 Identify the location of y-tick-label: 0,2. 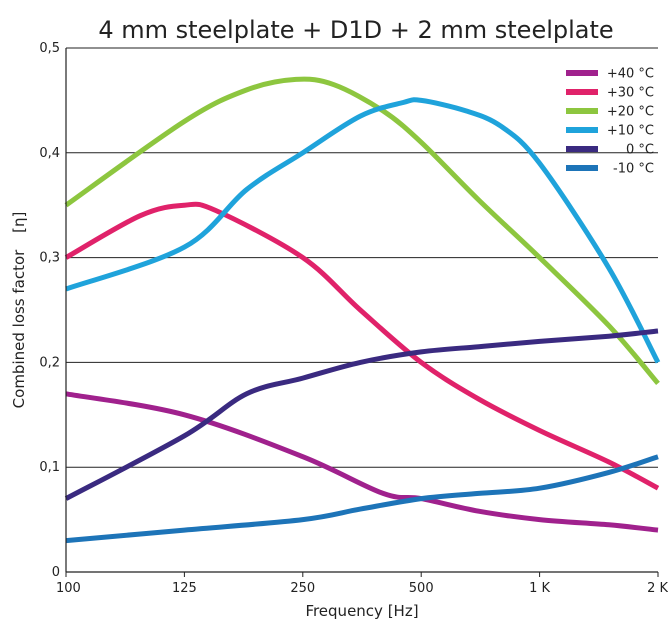
(49, 362).